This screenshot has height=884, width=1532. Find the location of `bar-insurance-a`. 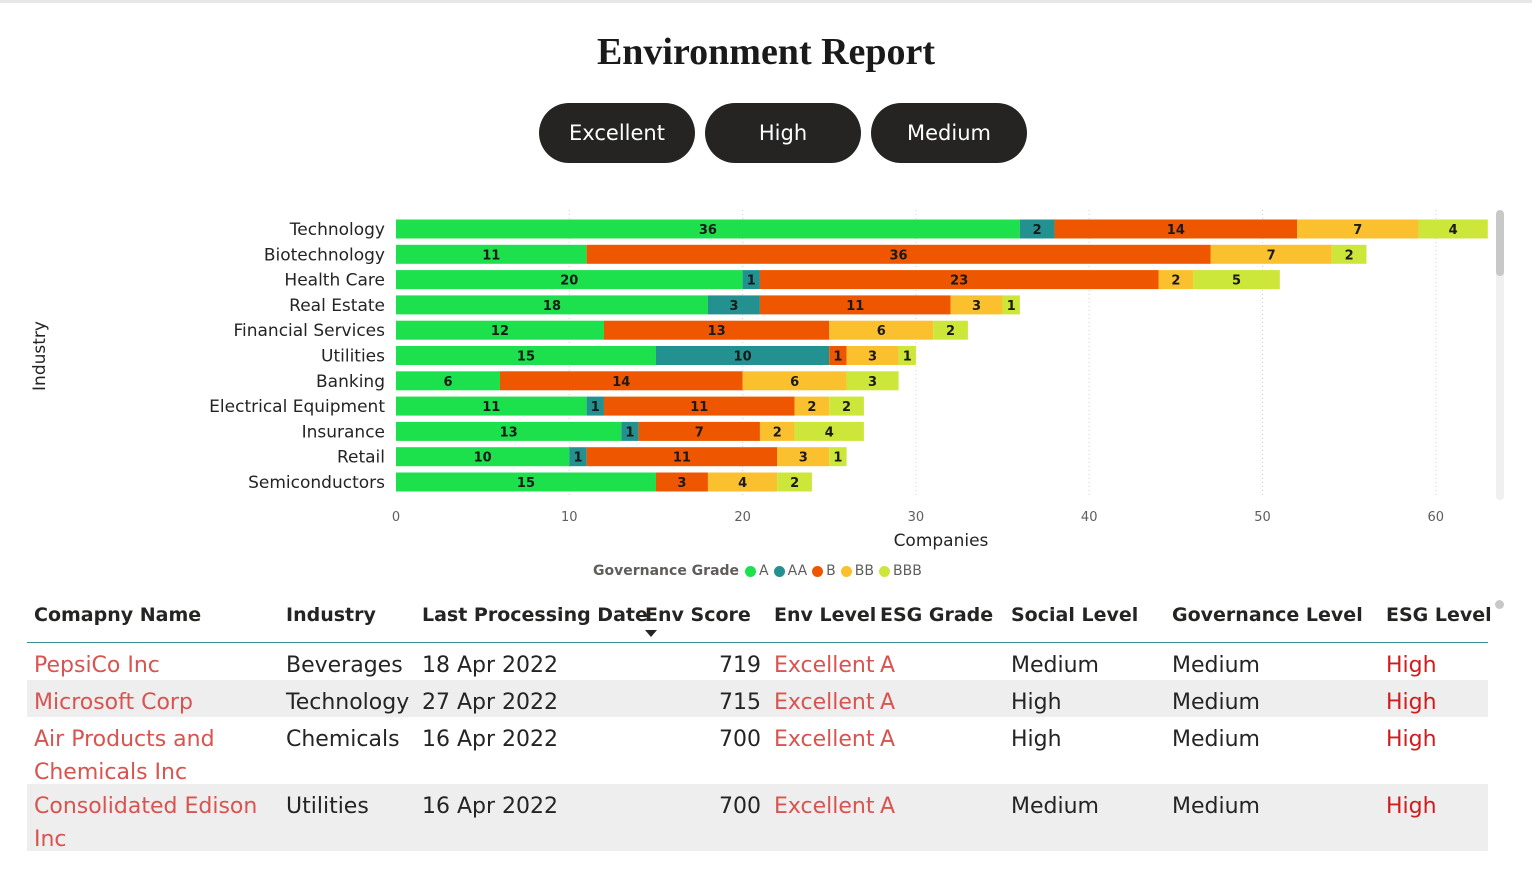

bar-insurance-a is located at coordinates (509, 431).